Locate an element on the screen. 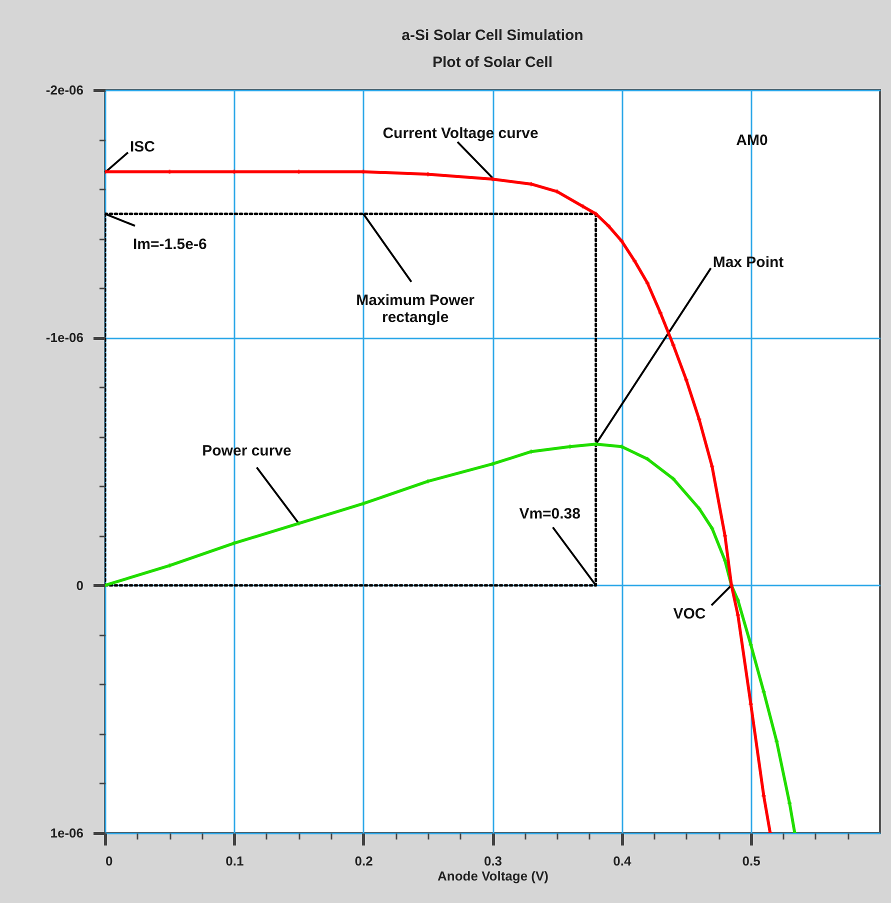  x-tick-label: 0.2 is located at coordinates (363, 861).